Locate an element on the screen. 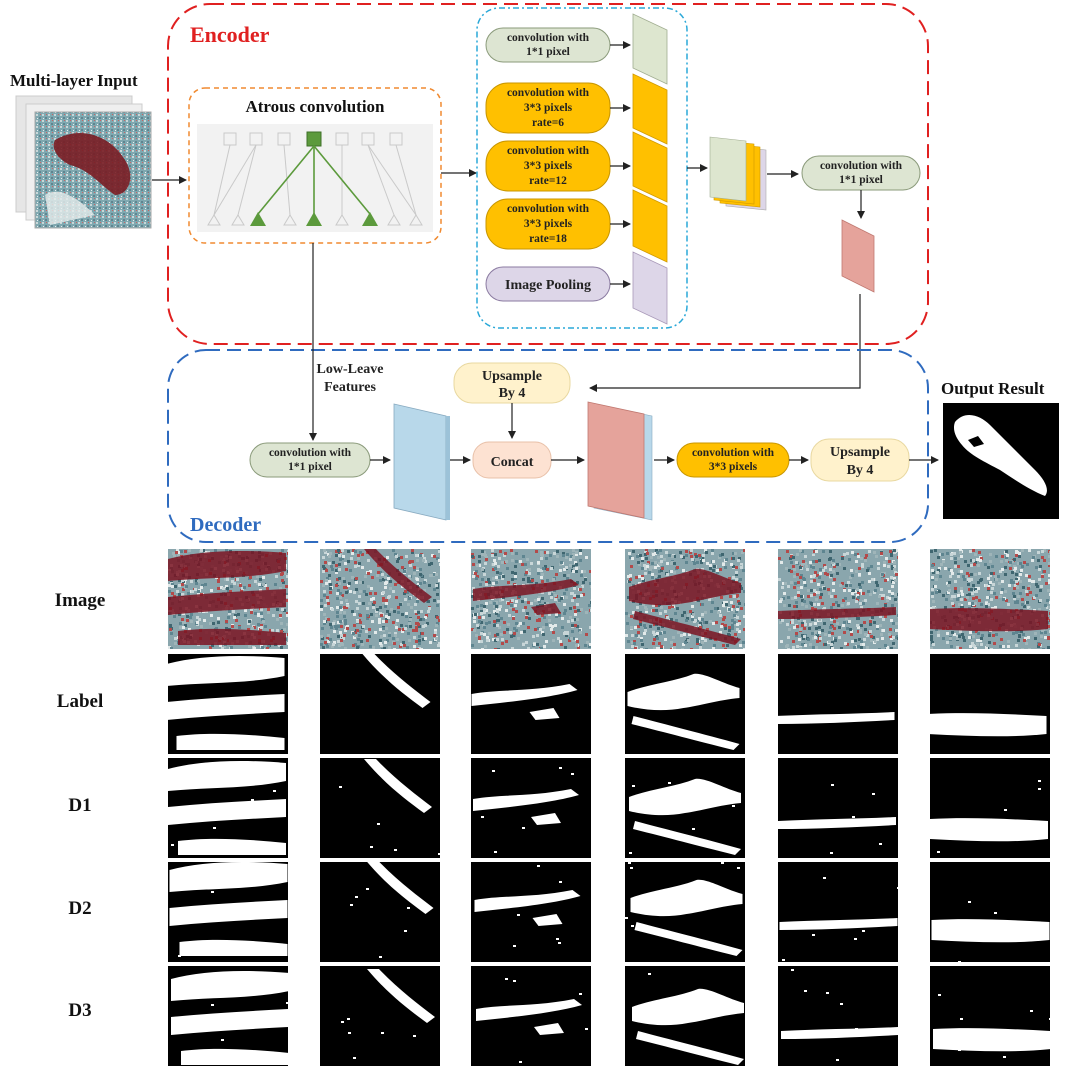  aspp-1x1-line1: convolution with is located at coordinates (548, 38).